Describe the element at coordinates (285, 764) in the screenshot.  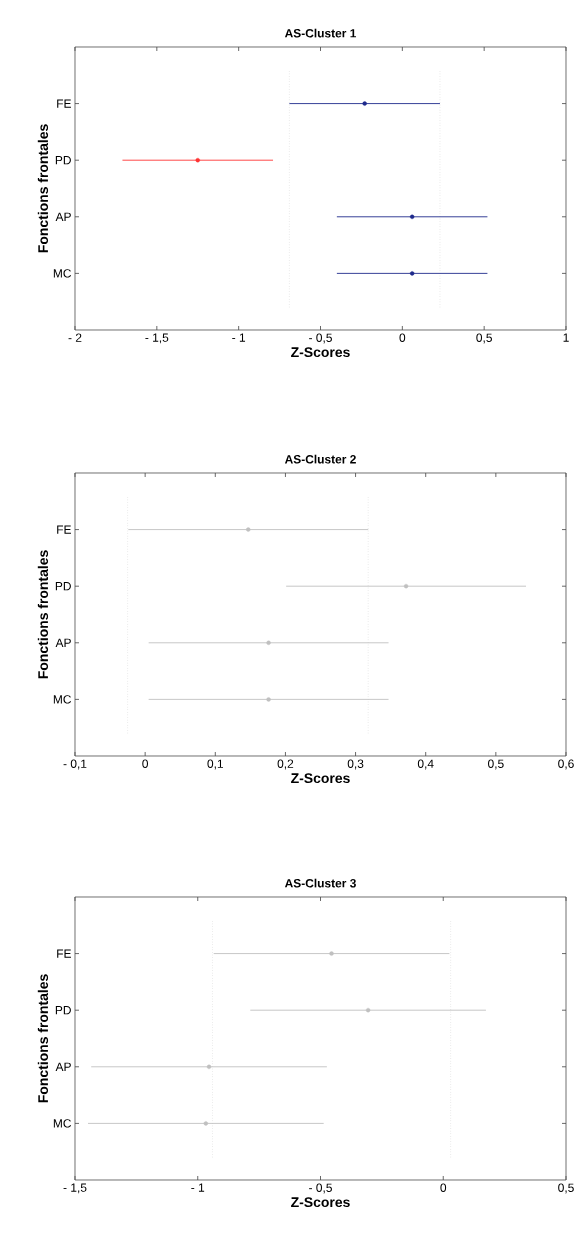
I see `x-tick-label: 0,2` at that location.